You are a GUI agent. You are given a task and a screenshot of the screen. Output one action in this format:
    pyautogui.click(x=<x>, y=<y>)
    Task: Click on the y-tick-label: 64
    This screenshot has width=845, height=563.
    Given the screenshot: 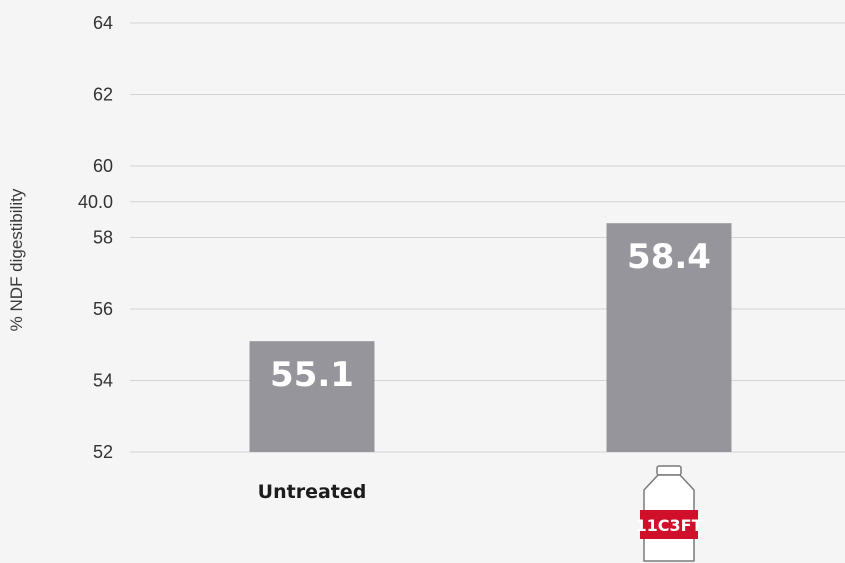 What is the action you would take?
    pyautogui.click(x=103, y=23)
    